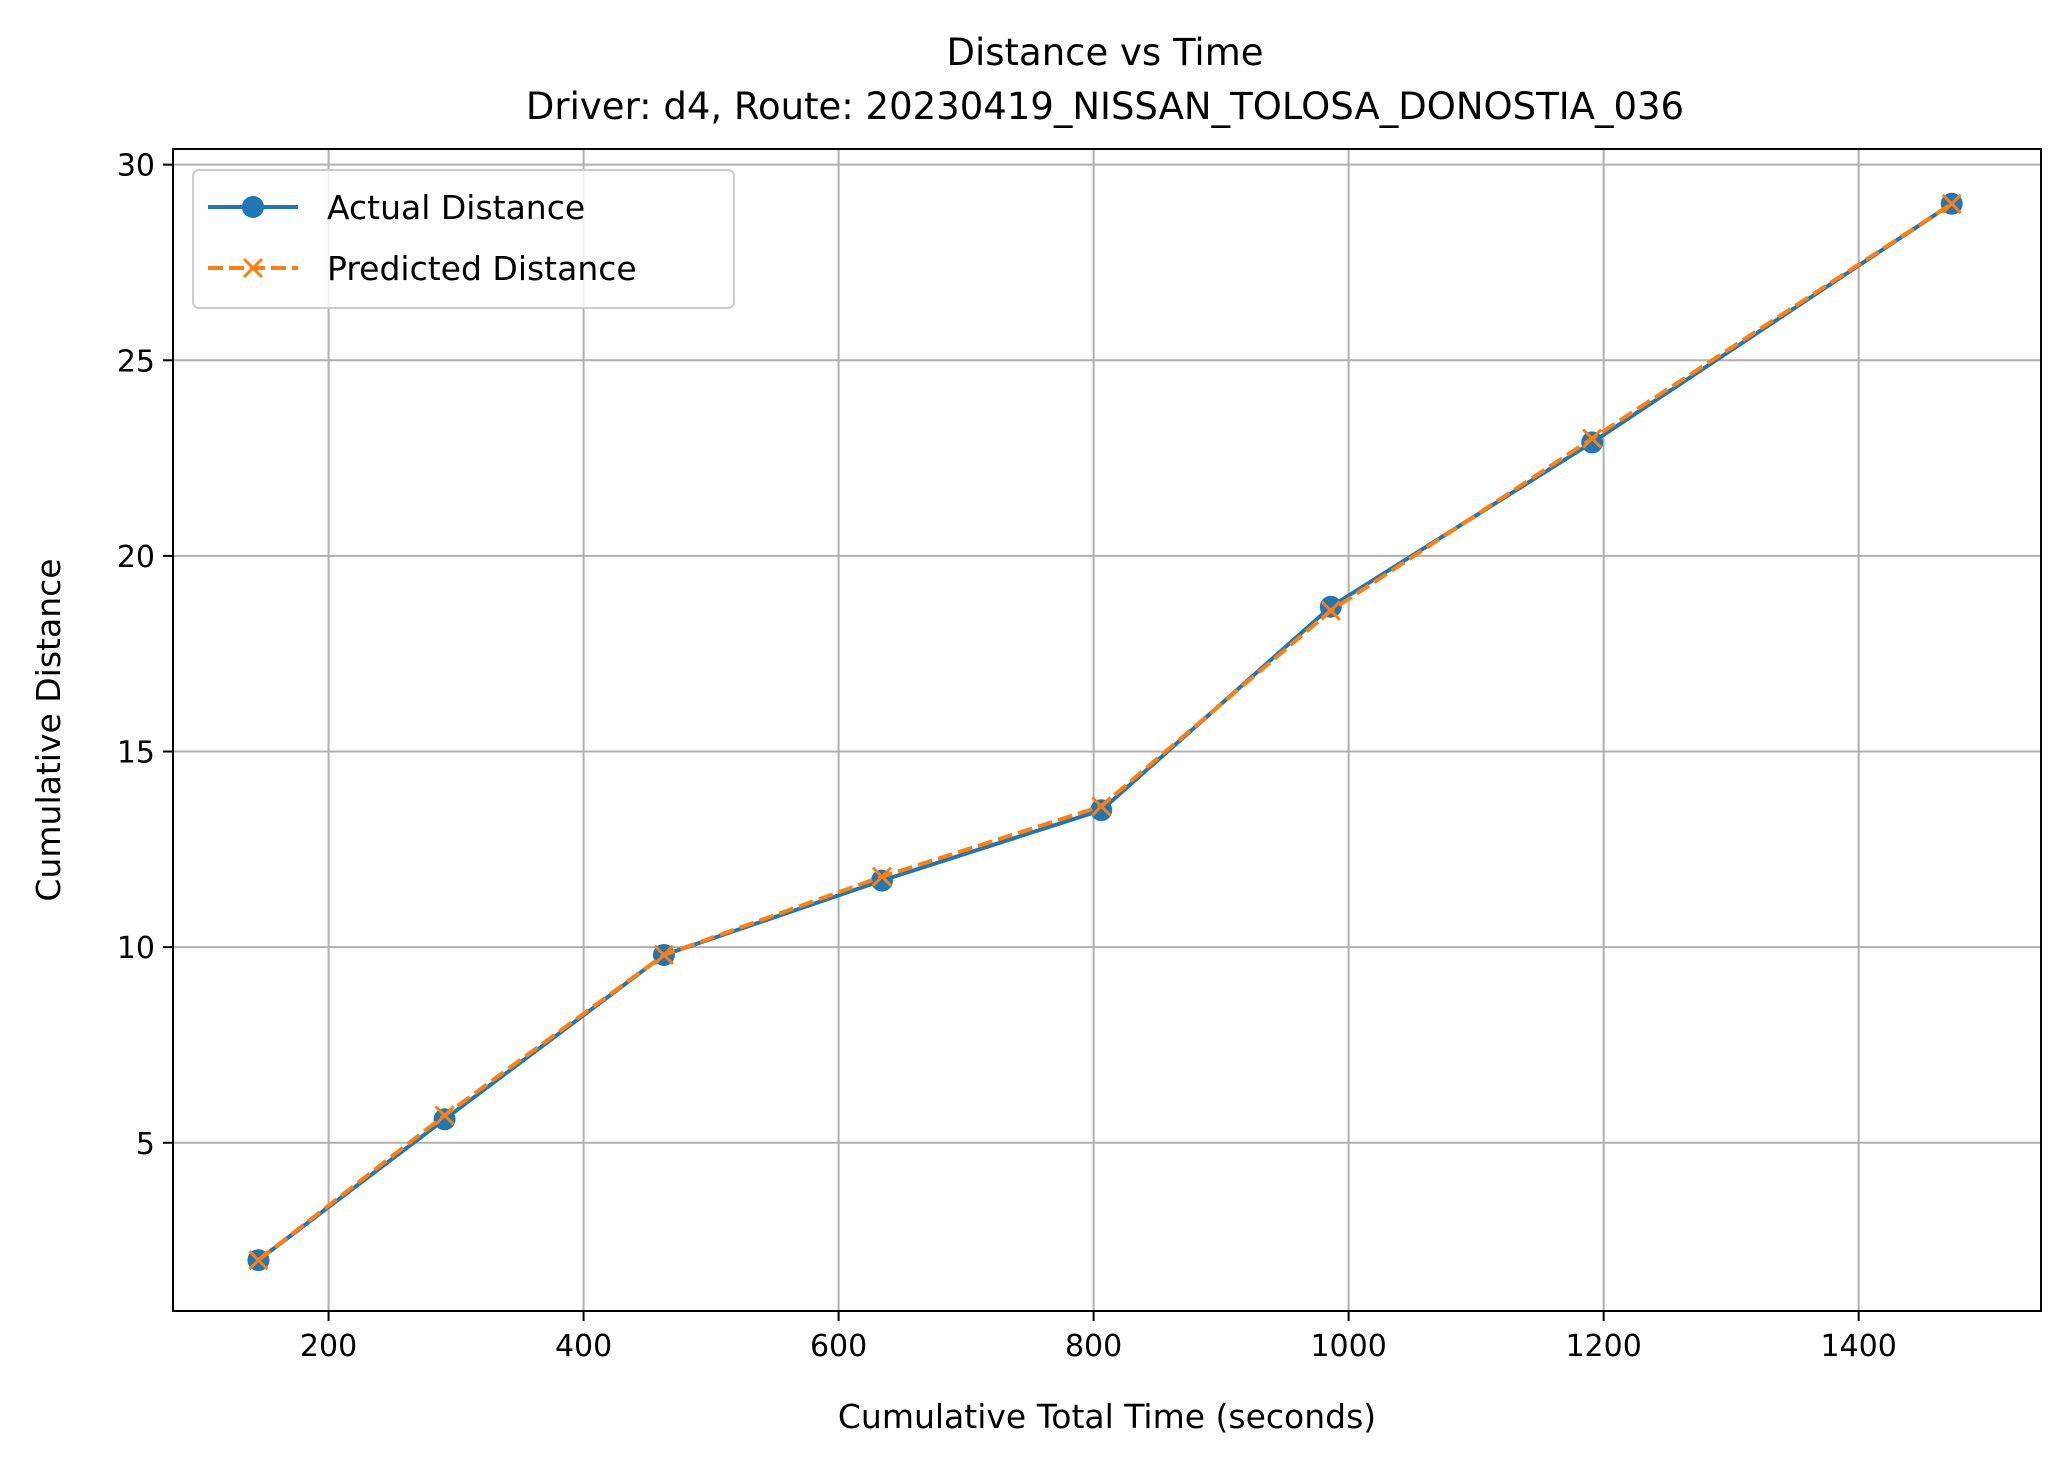 This screenshot has width=2060, height=1463. Describe the element at coordinates (1104, 52) in the screenshot. I see `chart-title: Distance vs Time` at that location.